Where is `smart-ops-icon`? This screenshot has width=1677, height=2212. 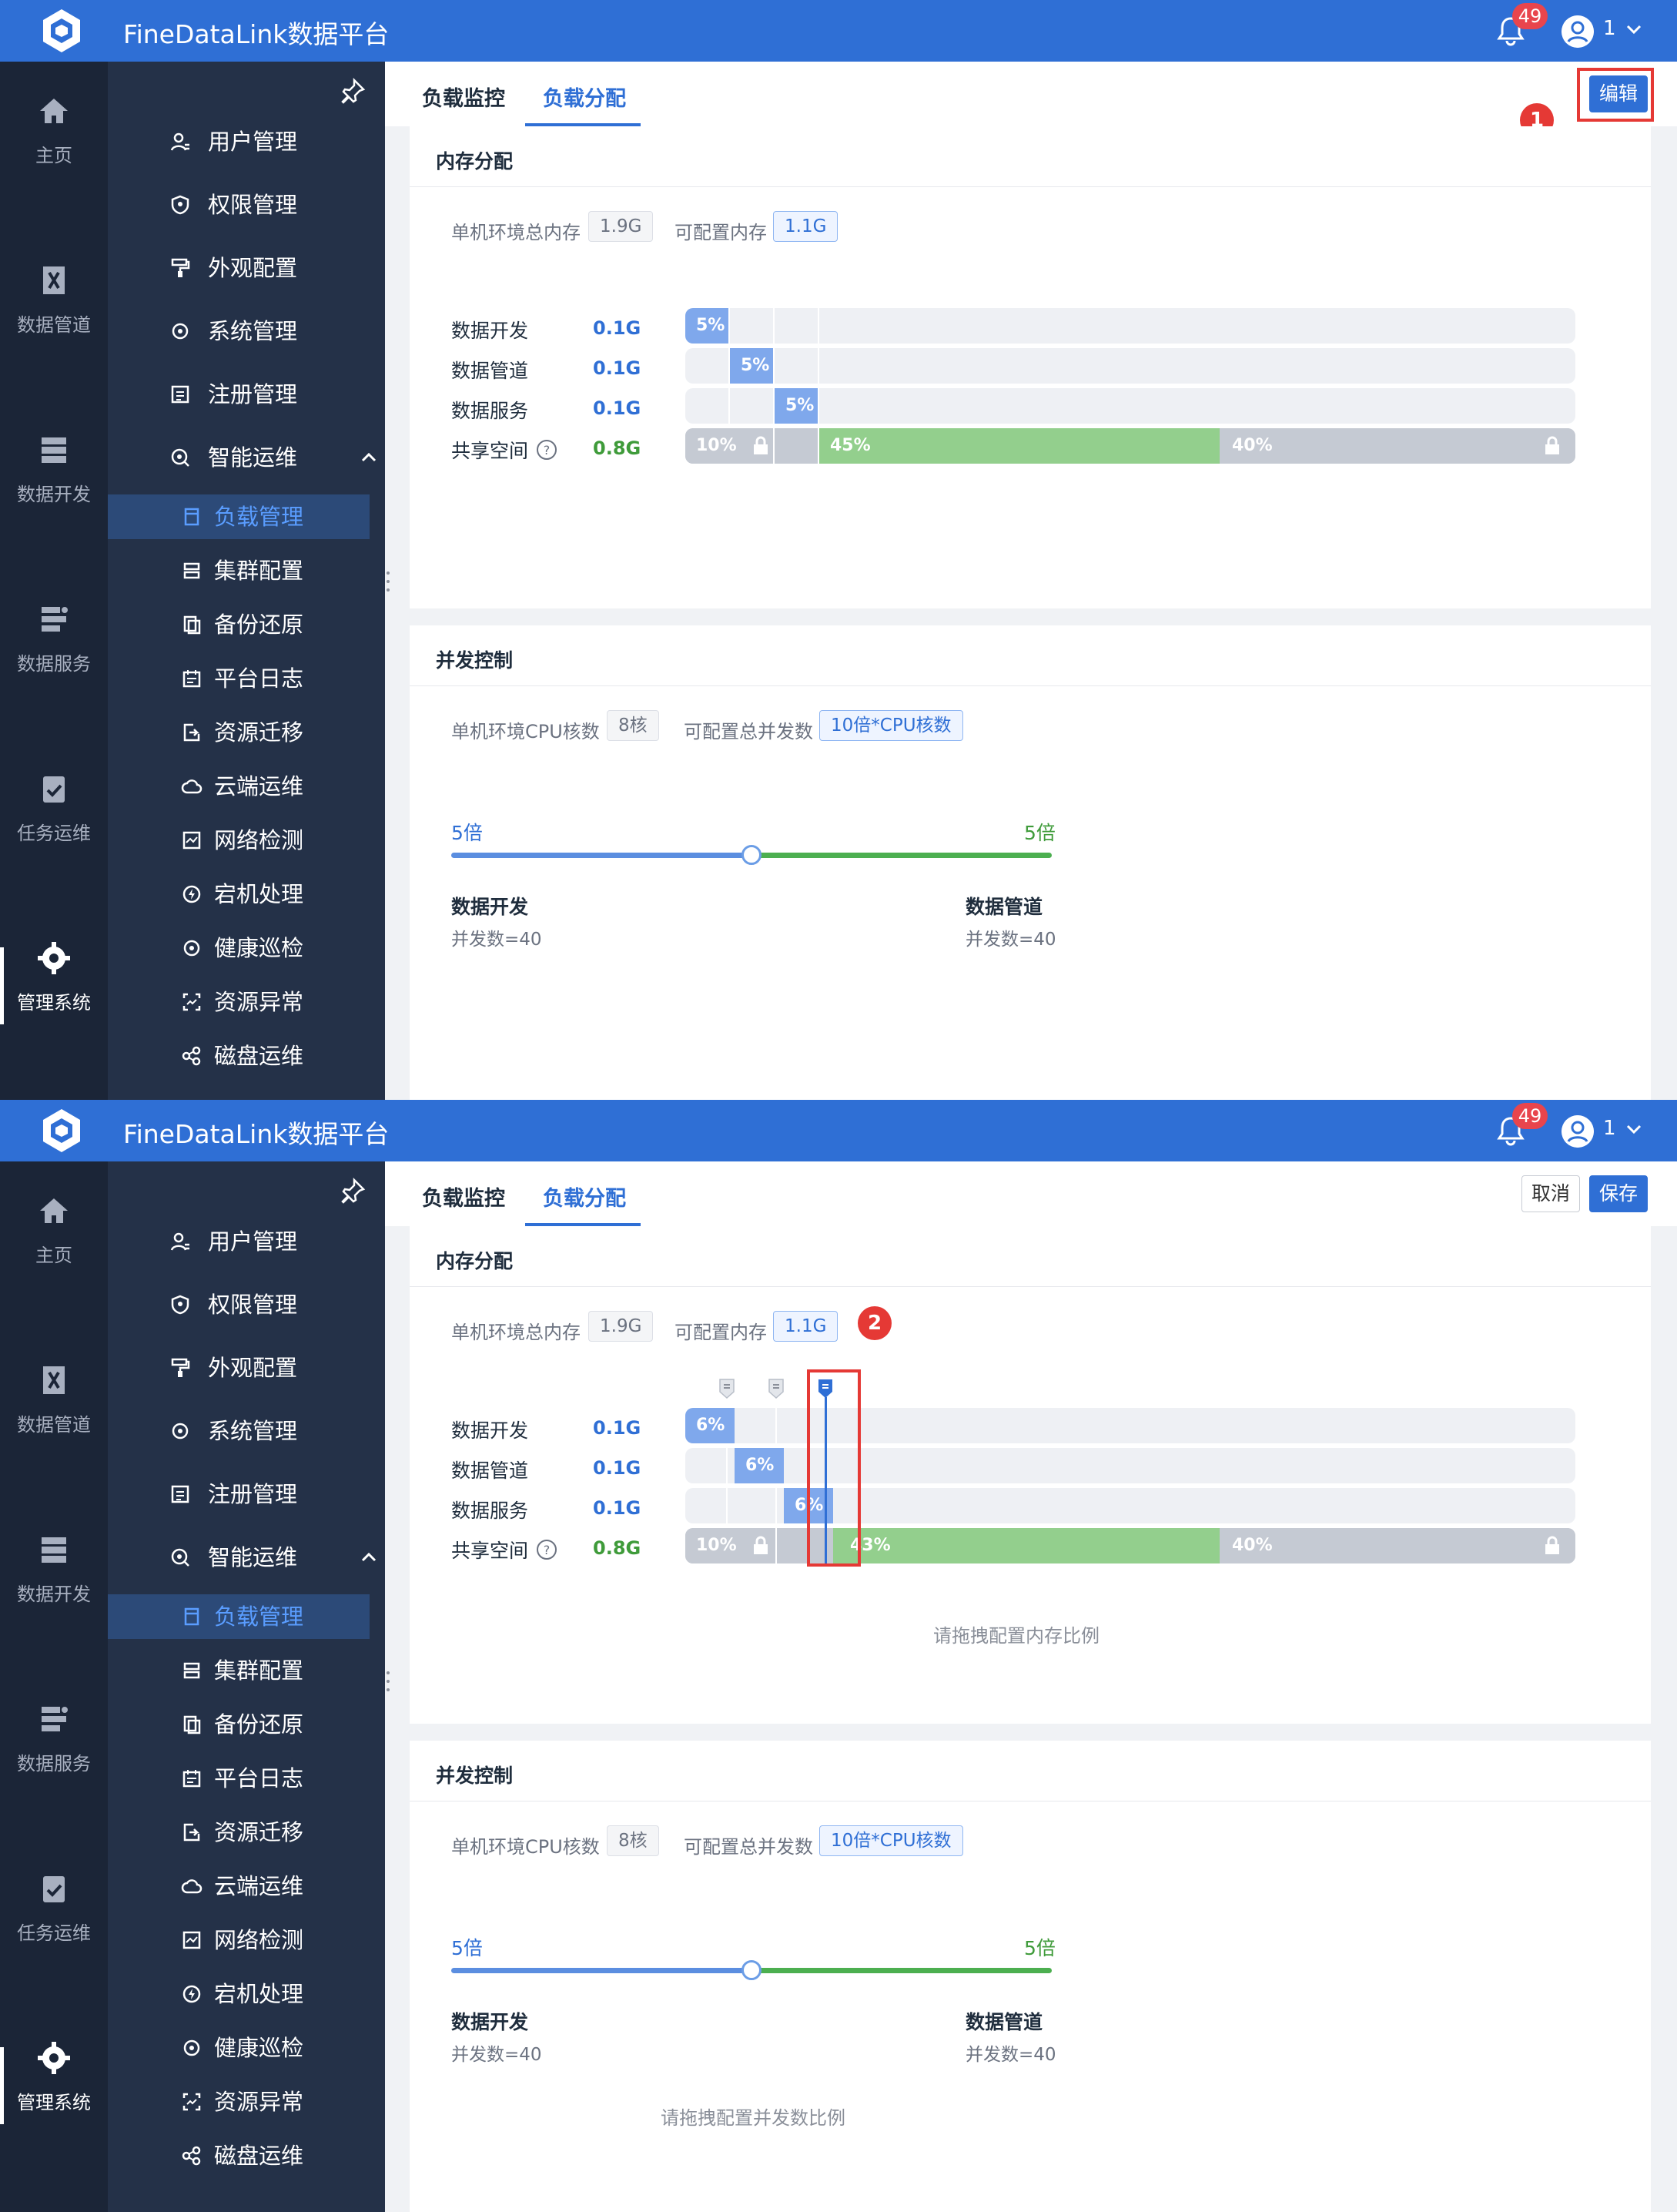
smart-ops-icon is located at coordinates (180, 1557).